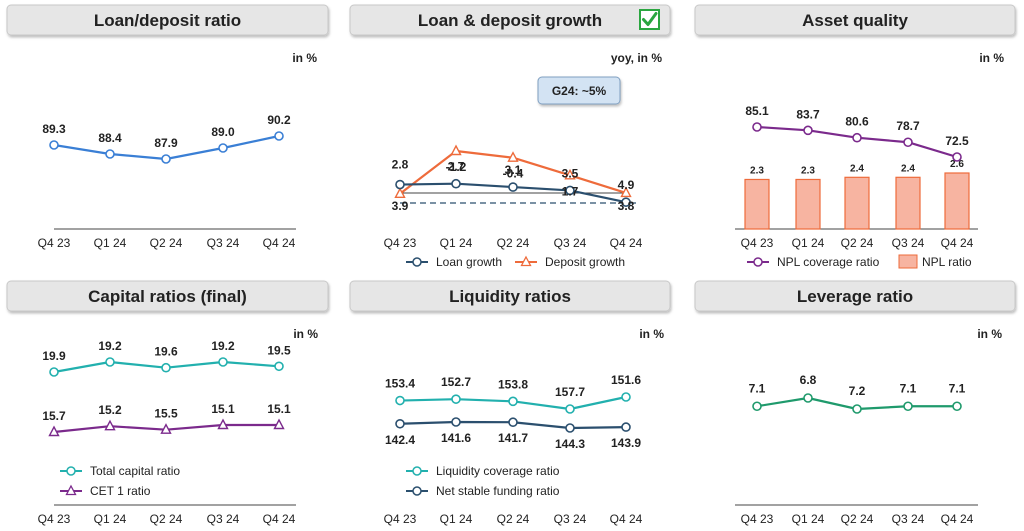 Image resolution: width=1024 pixels, height=531 pixels. What do you see at coordinates (636, 58) in the screenshot?
I see `unit-label: yoy, in %` at bounding box center [636, 58].